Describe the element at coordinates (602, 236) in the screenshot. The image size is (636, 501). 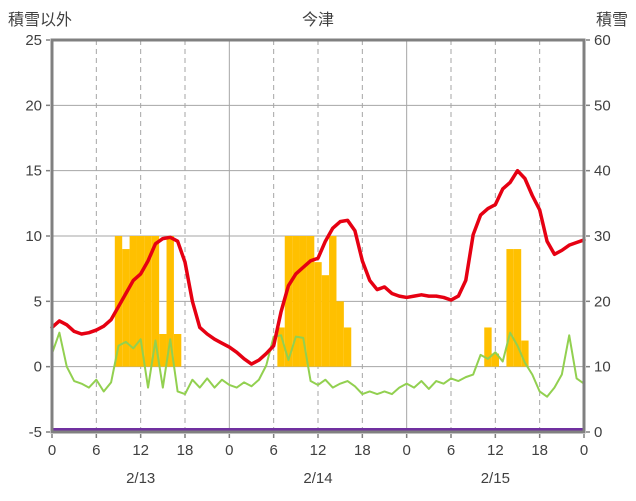
I see `right-axis-tick-label: 30` at that location.